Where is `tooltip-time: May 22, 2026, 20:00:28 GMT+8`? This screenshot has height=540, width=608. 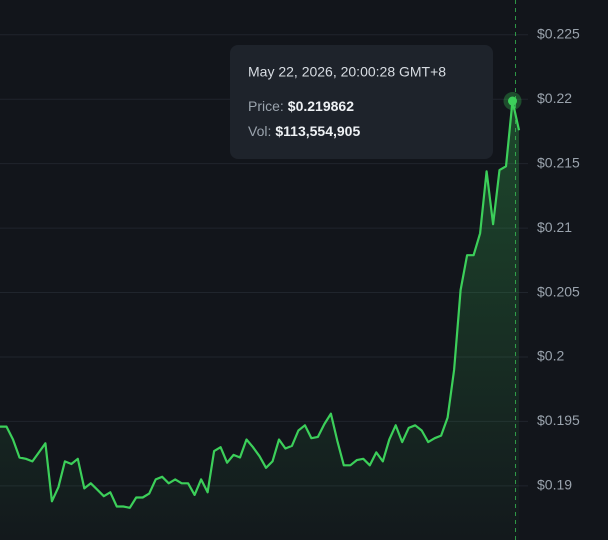
tooltip-time: May 22, 2026, 20:00:28 GMT+8 is located at coordinates (347, 72).